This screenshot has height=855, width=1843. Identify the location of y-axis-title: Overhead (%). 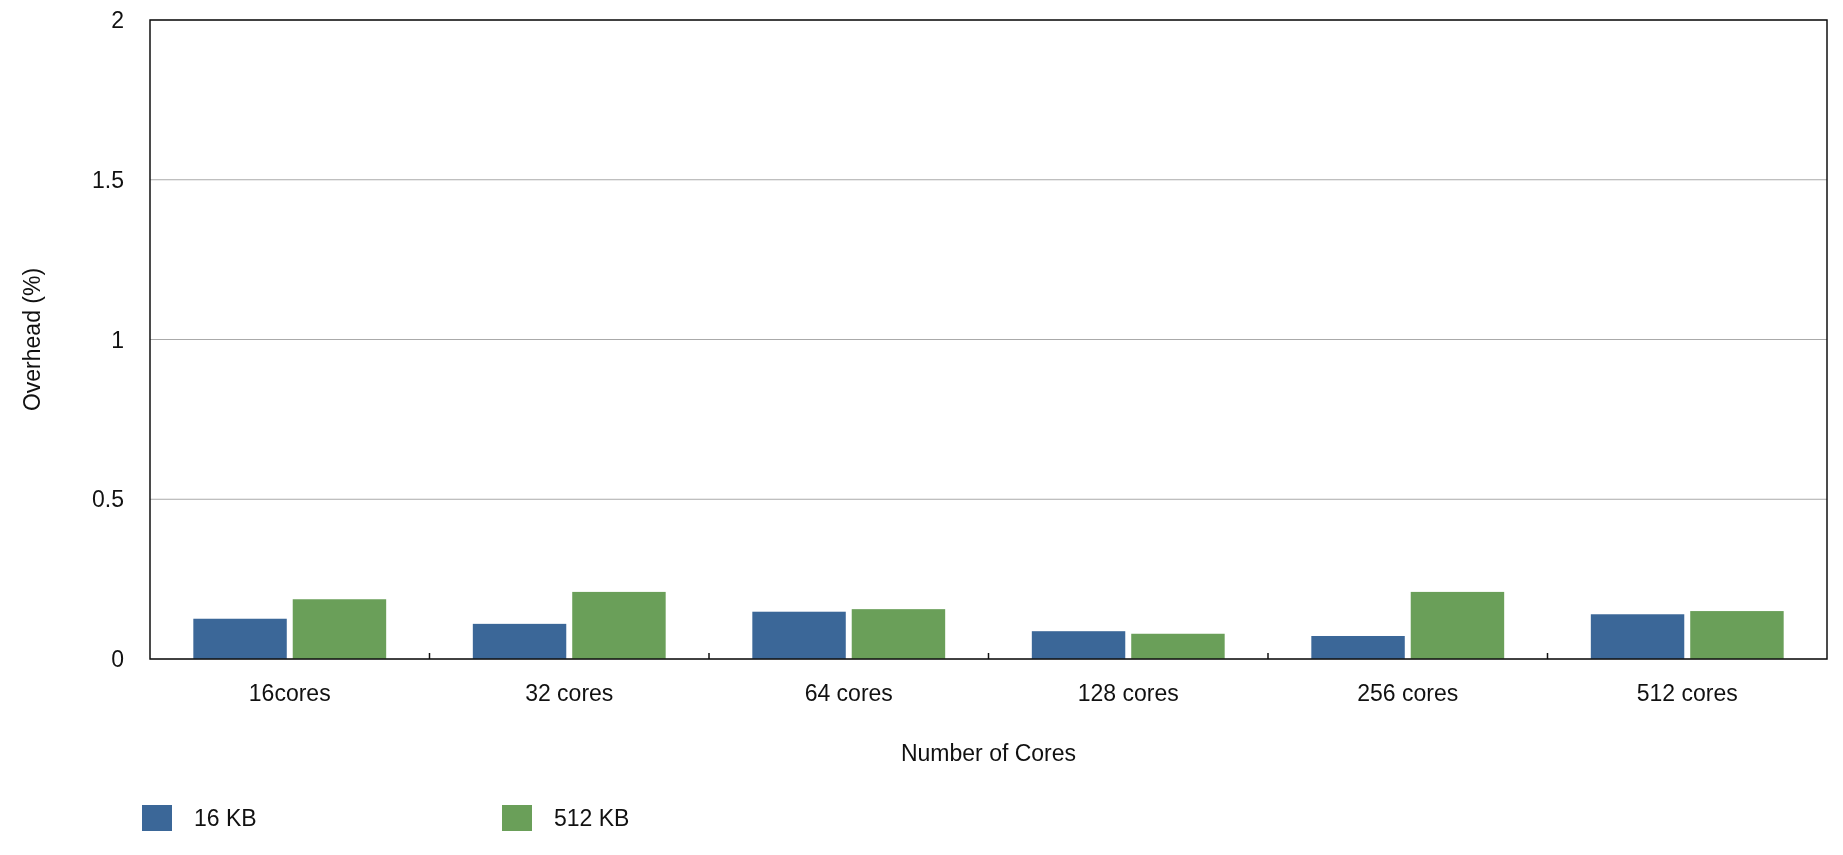
(32, 339).